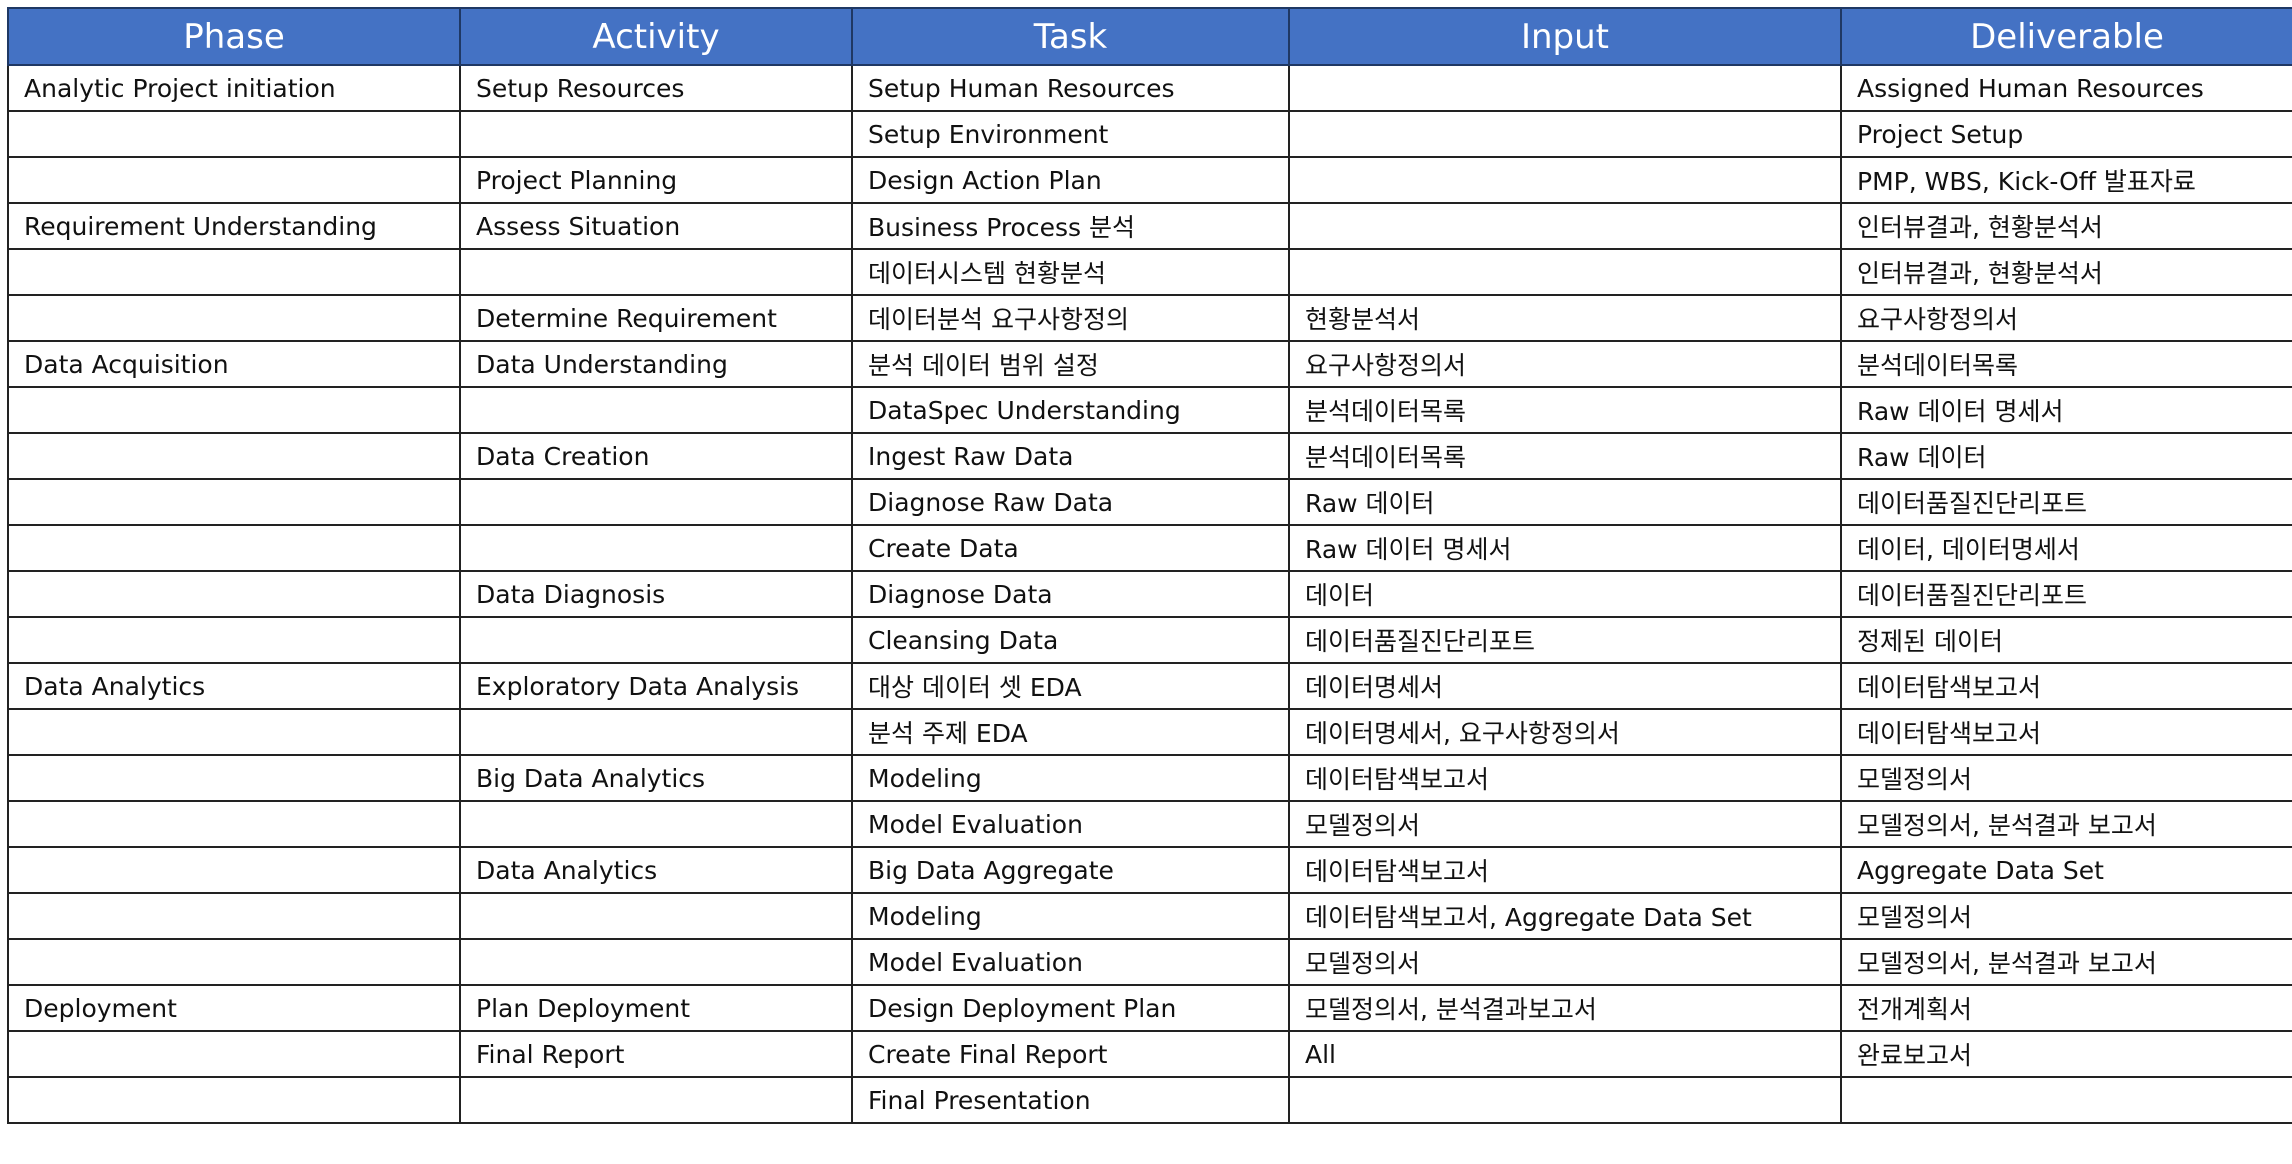  What do you see at coordinates (234, 36) in the screenshot?
I see `header-phase: Phase` at bounding box center [234, 36].